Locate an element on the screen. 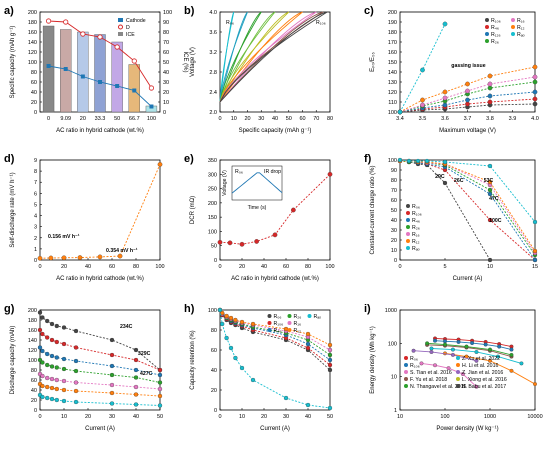 The width and height of the screenshot is (550, 464). panel-e-ytick-label: 0 is located at coordinates (215, 261).